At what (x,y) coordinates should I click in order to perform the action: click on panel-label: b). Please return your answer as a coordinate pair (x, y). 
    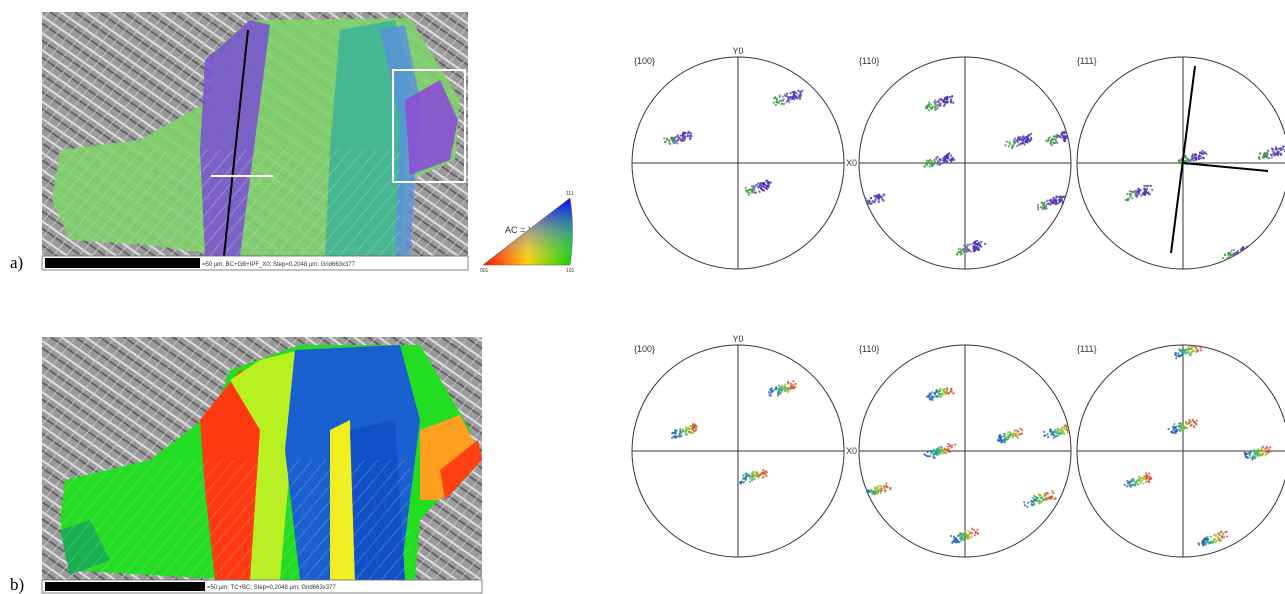
    Looking at the image, I should click on (17, 584).